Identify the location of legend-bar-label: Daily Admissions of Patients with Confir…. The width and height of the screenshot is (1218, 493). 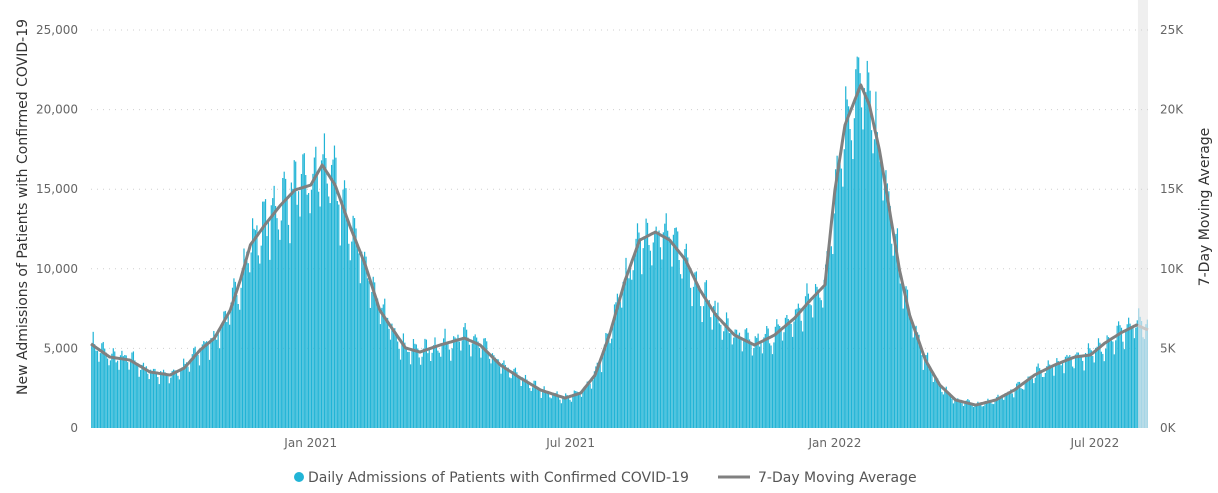
(498, 478).